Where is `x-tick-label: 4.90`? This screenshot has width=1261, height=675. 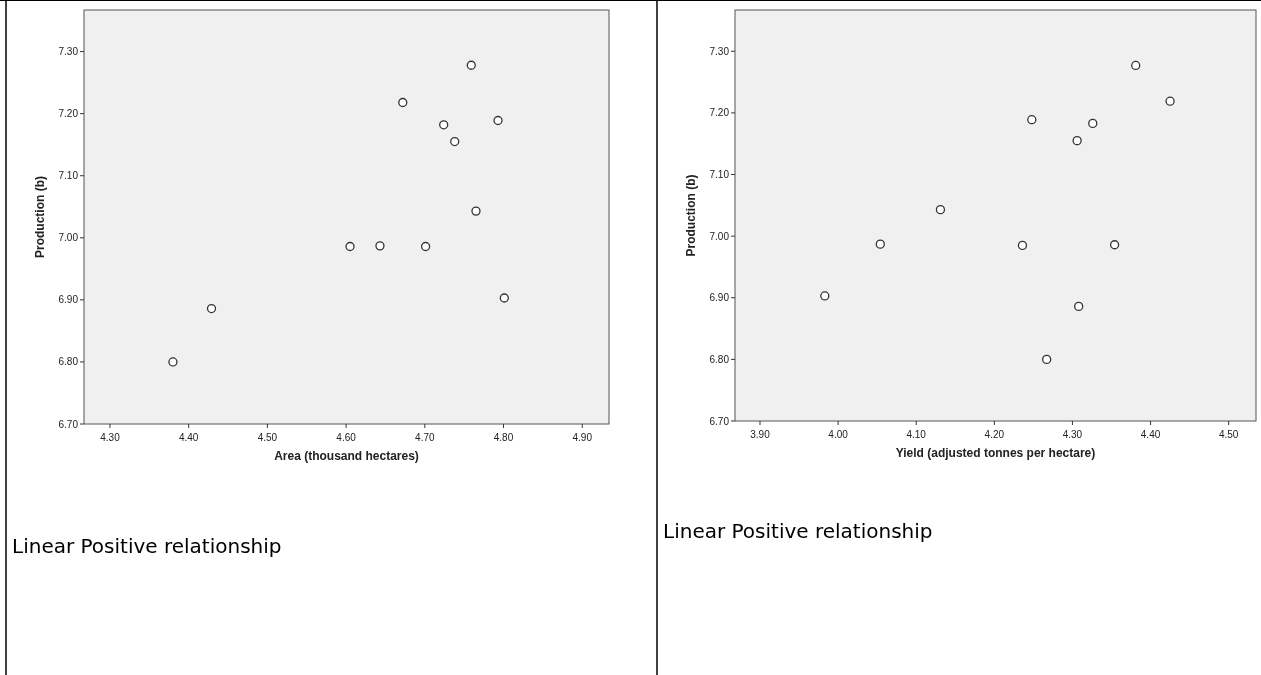 x-tick-label: 4.90 is located at coordinates (582, 437).